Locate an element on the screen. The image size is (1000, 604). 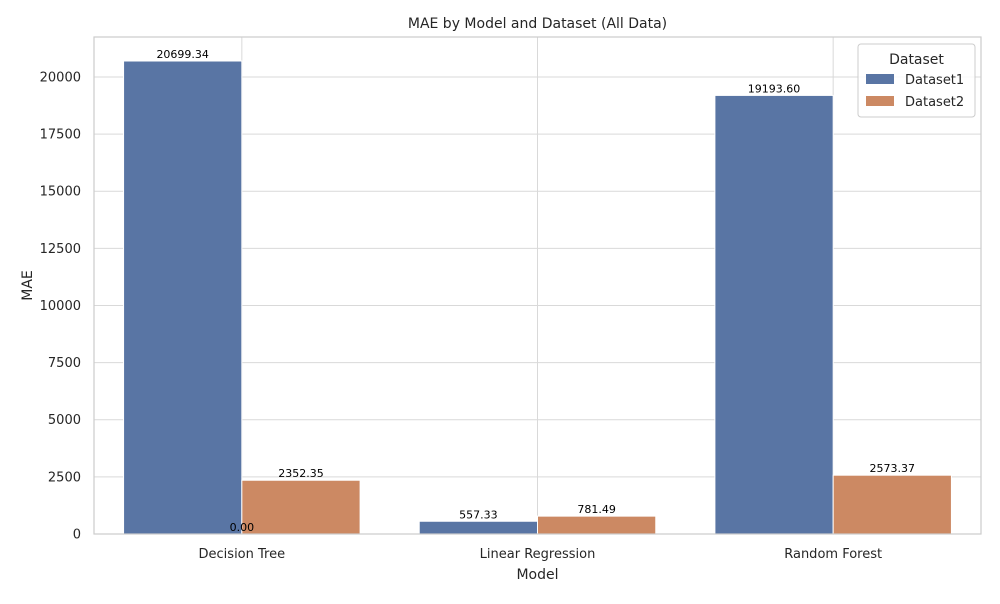
legend: Dataset Dataset1 Dataset2 is located at coordinates (916, 80).